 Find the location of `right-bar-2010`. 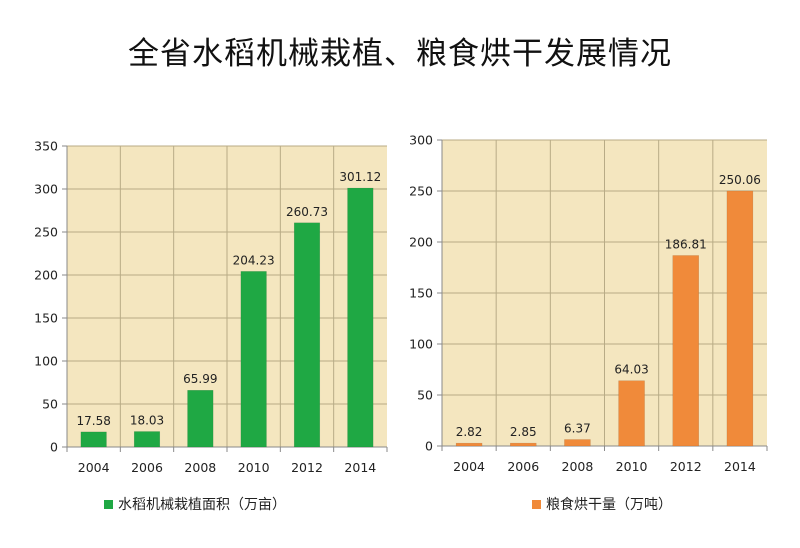

right-bar-2010 is located at coordinates (631, 413).